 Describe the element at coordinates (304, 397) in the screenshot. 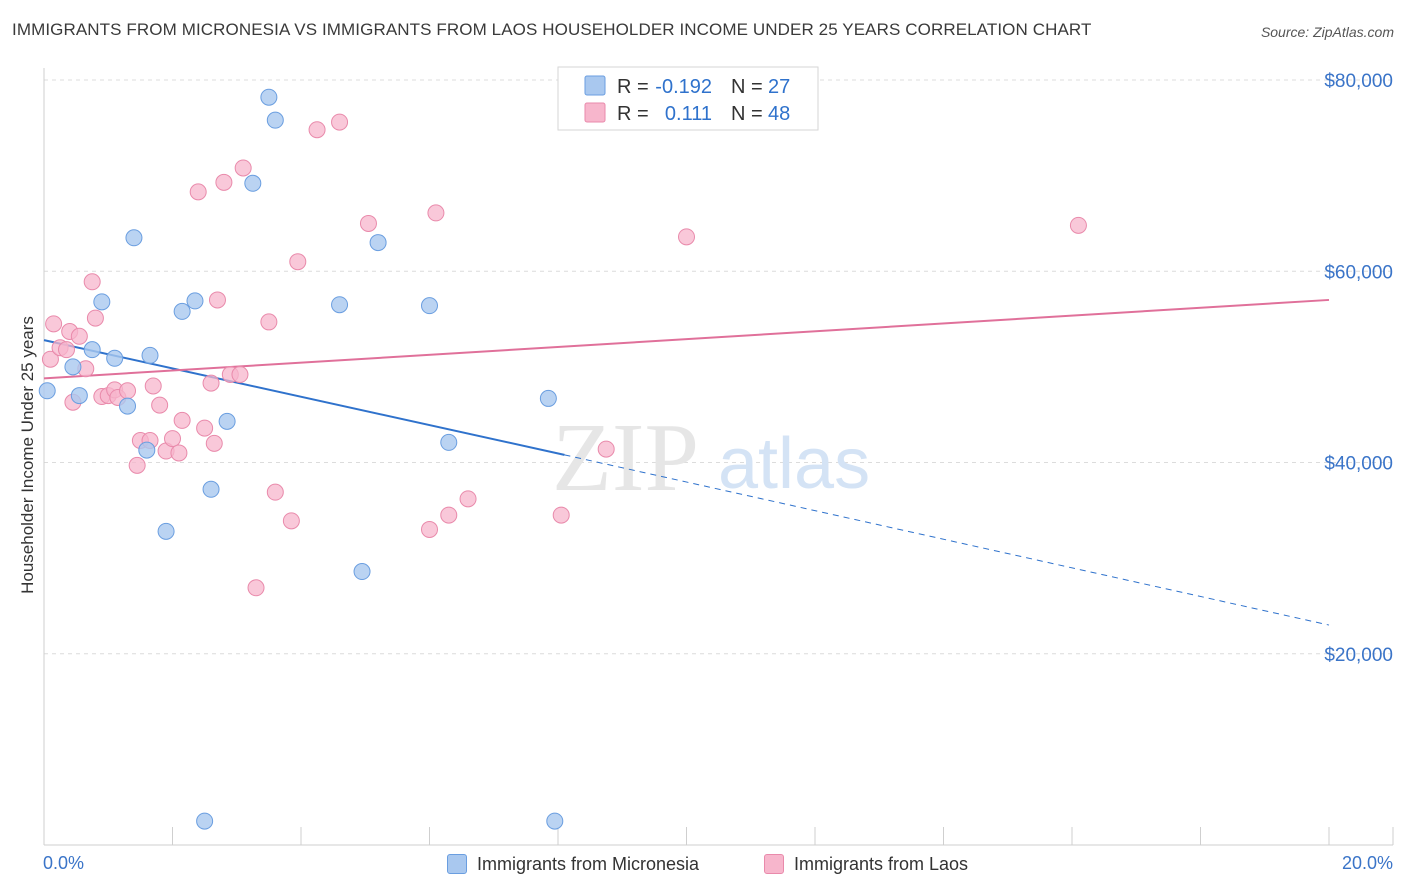

I see `trend-line-micronesia` at that location.